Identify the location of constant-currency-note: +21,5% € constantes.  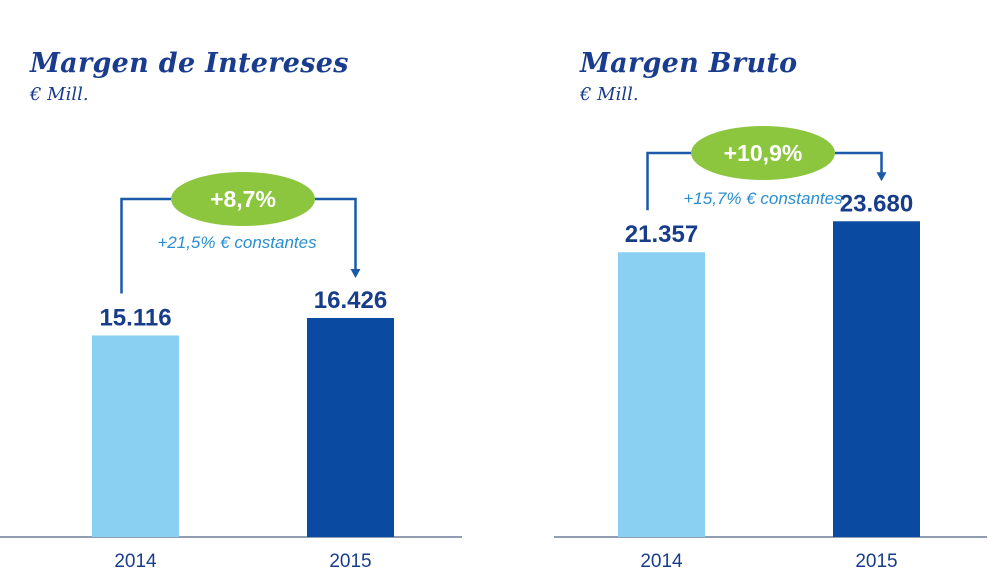
(237, 242).